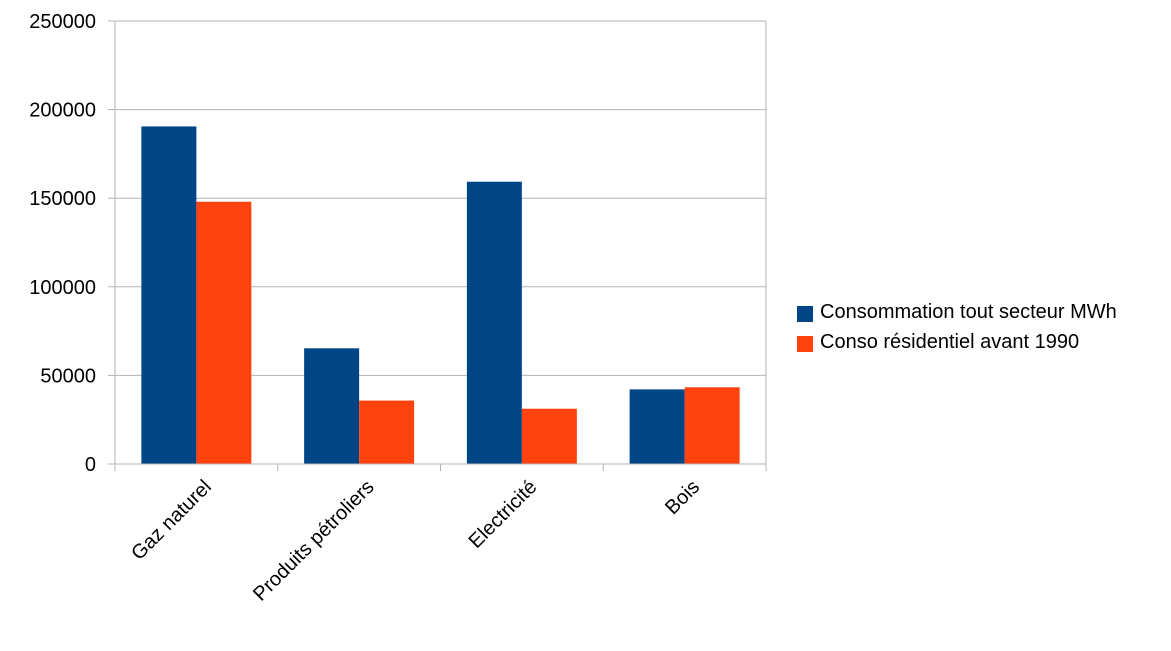 The height and width of the screenshot is (651, 1171). I want to click on y-tick-label: 150000, so click(62, 199).